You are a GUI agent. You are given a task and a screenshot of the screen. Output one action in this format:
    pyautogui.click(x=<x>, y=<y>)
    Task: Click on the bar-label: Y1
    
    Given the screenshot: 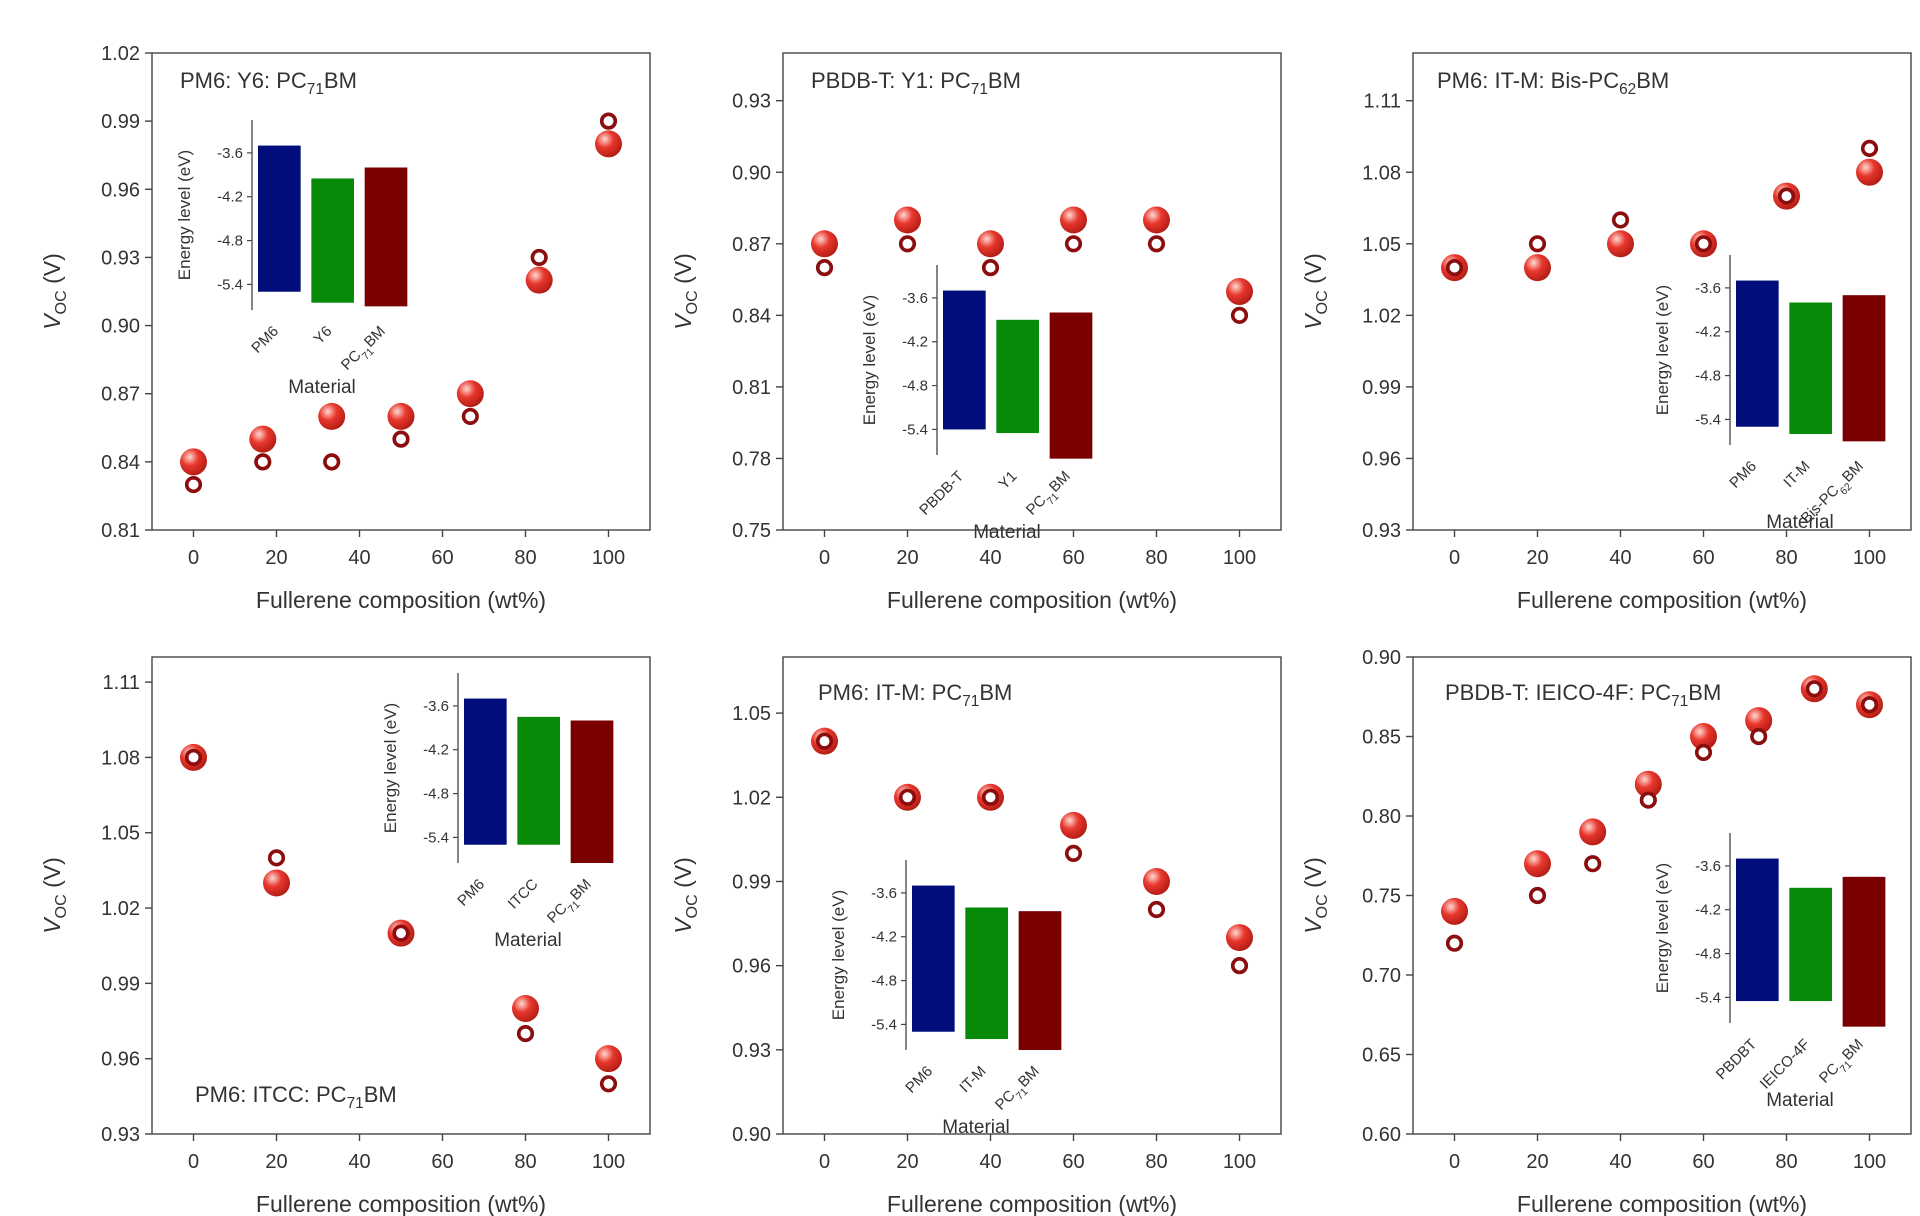 What is the action you would take?
    pyautogui.click(x=1007, y=480)
    